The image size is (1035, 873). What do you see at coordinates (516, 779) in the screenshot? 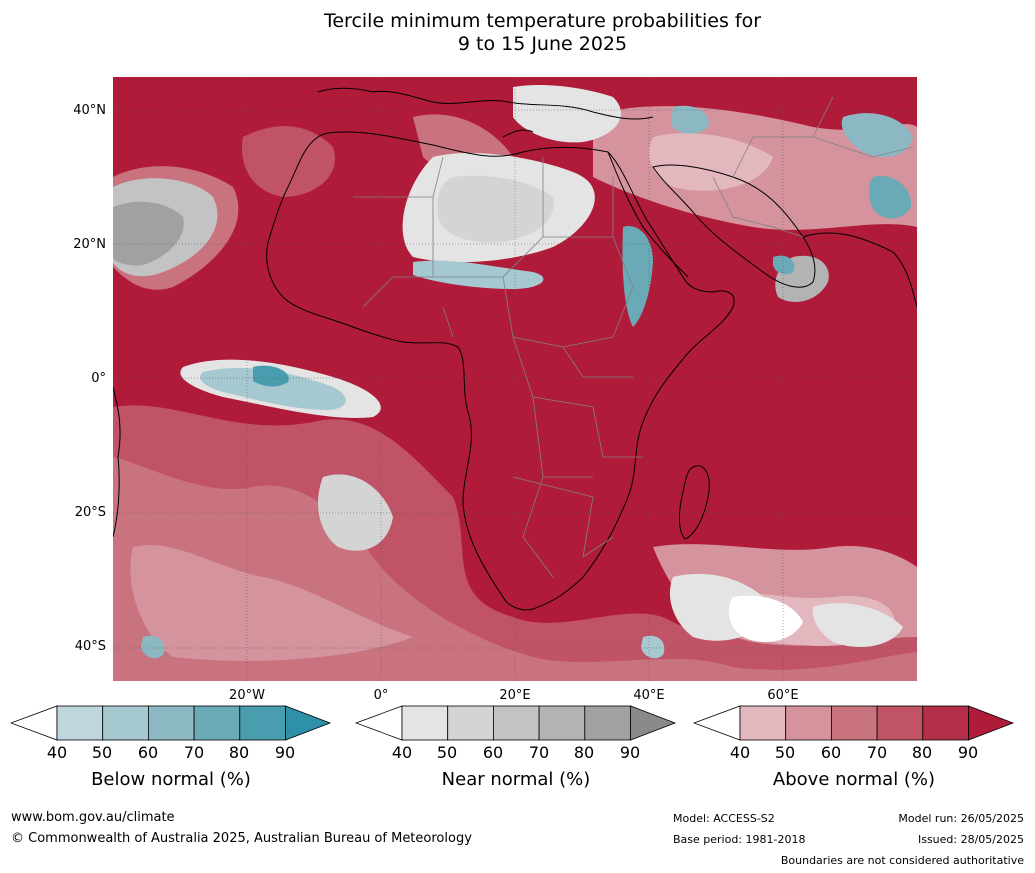
I see `legend-near-title: Near normal (%)` at bounding box center [516, 779].